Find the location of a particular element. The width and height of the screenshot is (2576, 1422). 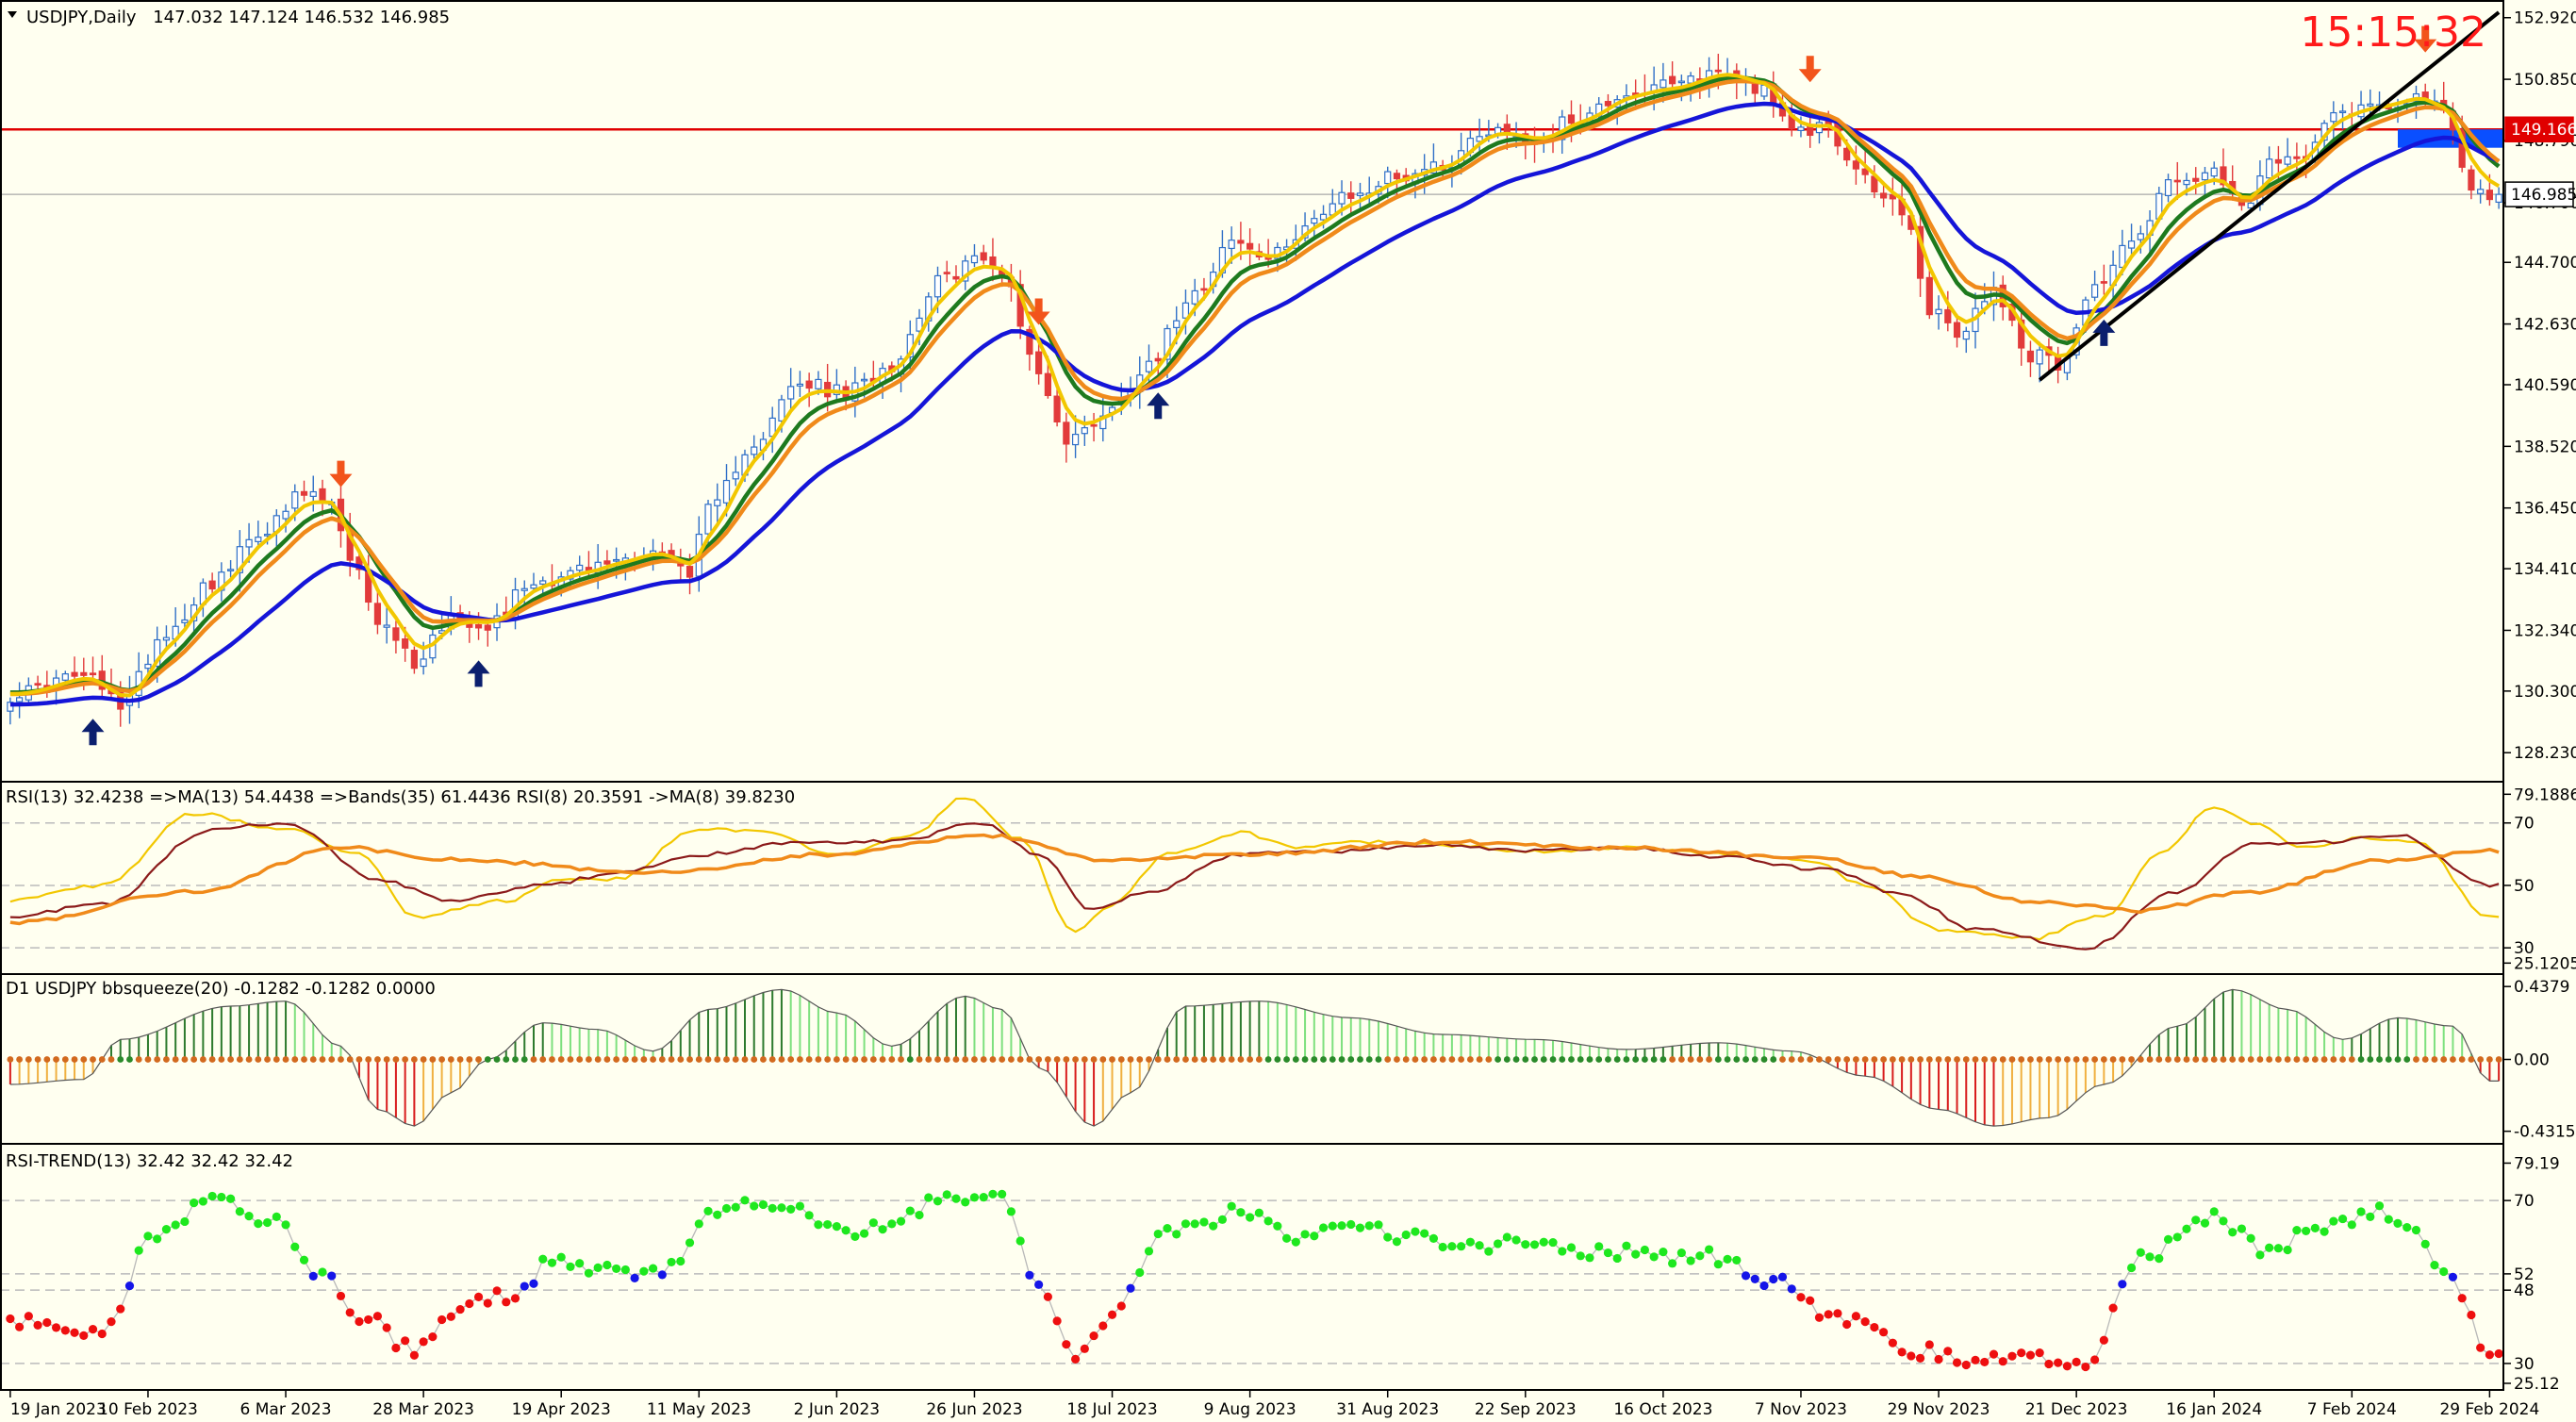

bbsqueeze-panel is located at coordinates (1254, 1057).